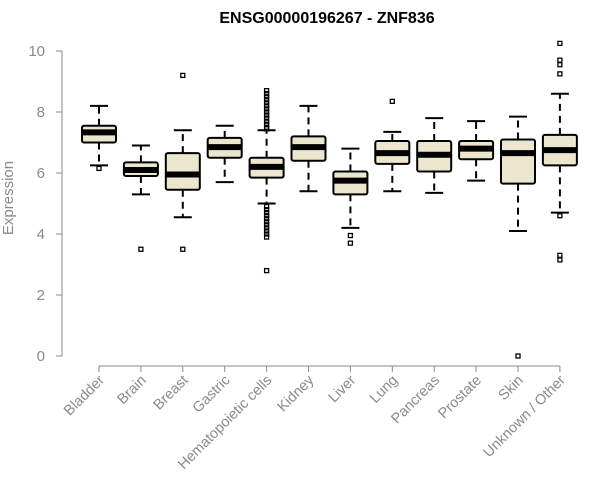  I want to click on y-tick-label: 8, so click(41, 112).